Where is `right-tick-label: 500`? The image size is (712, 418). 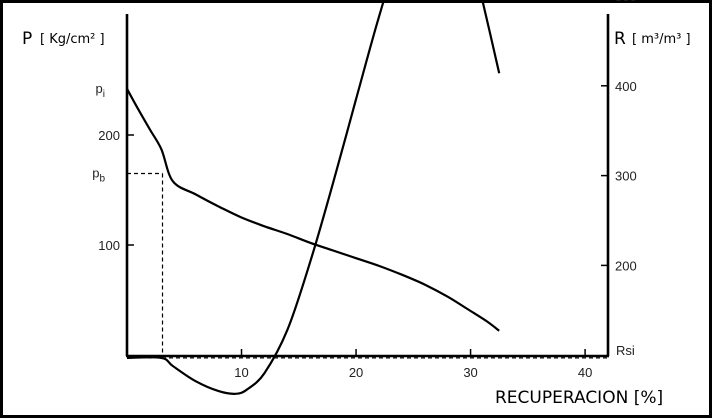
right-tick-label: 500 is located at coordinates (626, 2).